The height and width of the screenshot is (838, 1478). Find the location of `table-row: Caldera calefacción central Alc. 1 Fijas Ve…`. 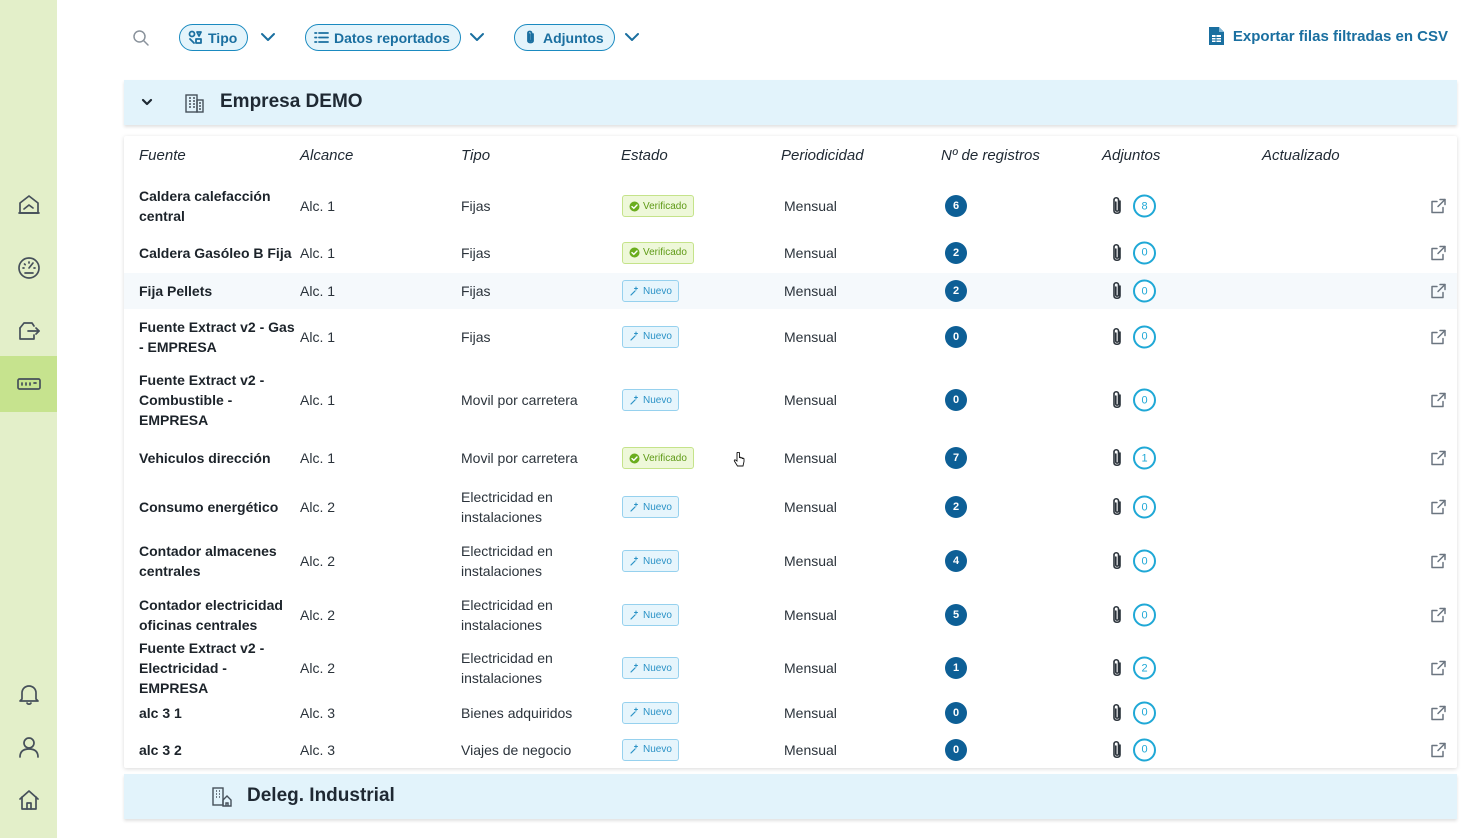

table-row: Caldera calefacción central Alc. 1 Fijas Ve… is located at coordinates (790, 206).